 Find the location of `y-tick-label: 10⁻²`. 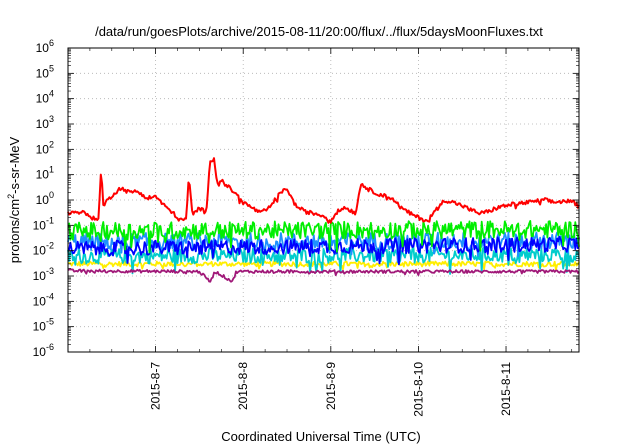

y-tick-label: 10⁻² is located at coordinates (43, 249).